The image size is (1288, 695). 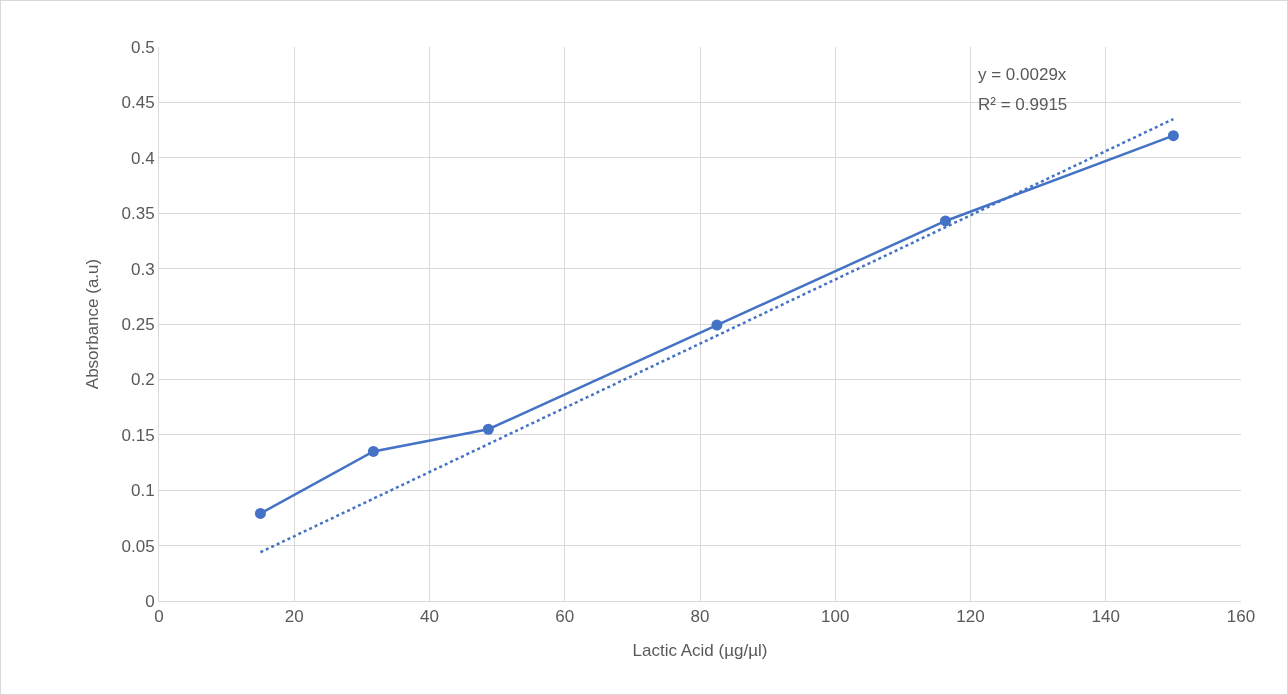 I want to click on x-tick-label: 80, so click(x=700, y=617).